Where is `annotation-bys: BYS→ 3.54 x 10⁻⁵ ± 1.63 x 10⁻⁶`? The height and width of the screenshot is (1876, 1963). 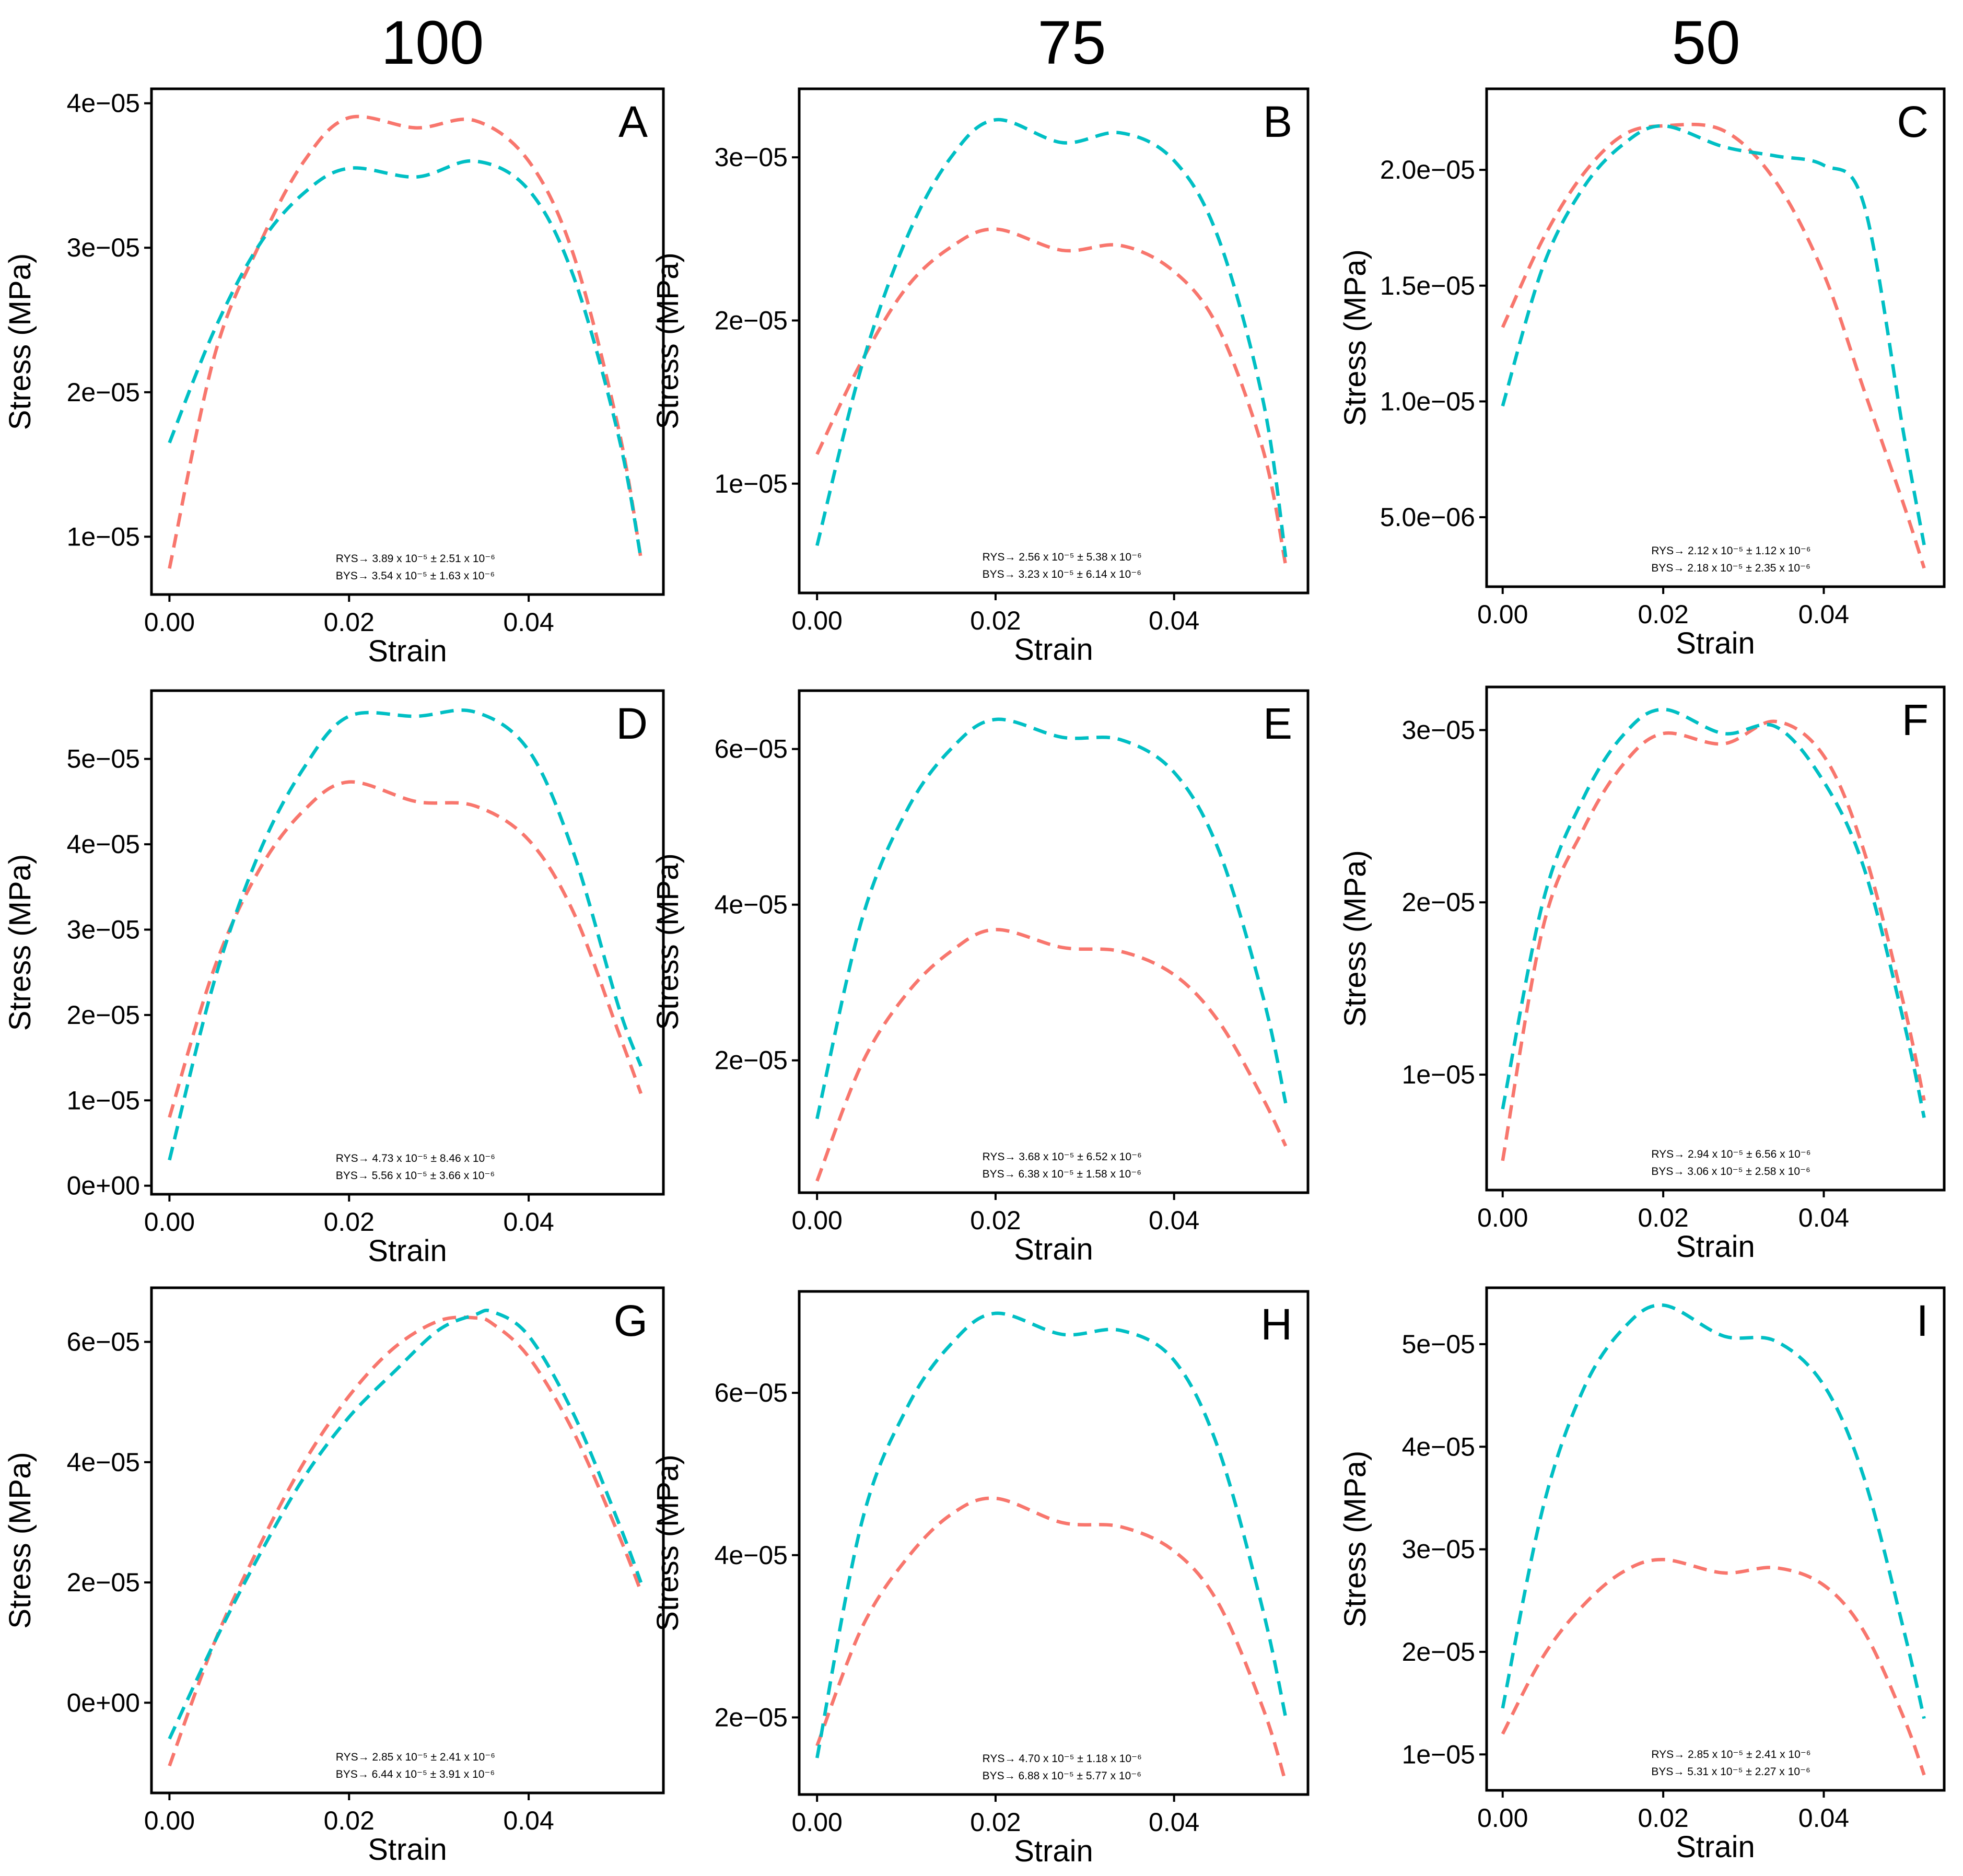 annotation-bys: BYS→ 3.54 x 10⁻⁵ ± 1.63 x 10⁻⁶ is located at coordinates (415, 576).